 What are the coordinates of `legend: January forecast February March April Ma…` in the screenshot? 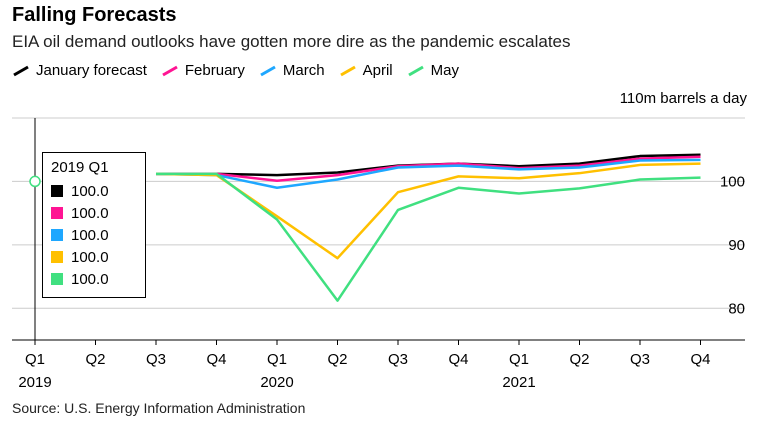 It's located at (235, 70).